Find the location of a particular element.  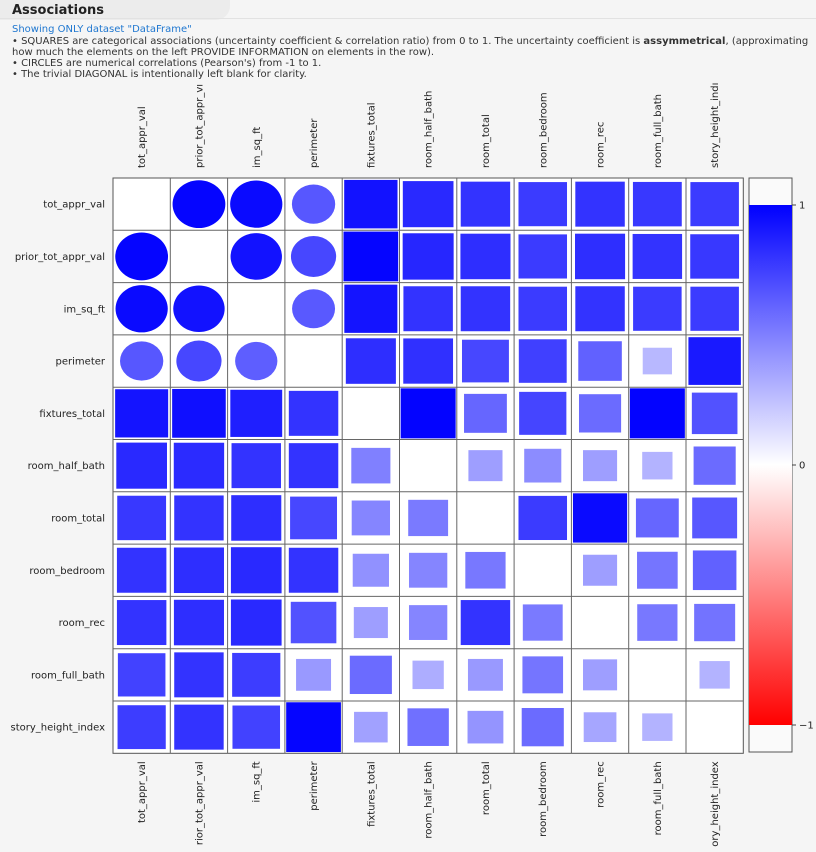

association-square-tot_appr_val-story_height_index is located at coordinates (714, 204).